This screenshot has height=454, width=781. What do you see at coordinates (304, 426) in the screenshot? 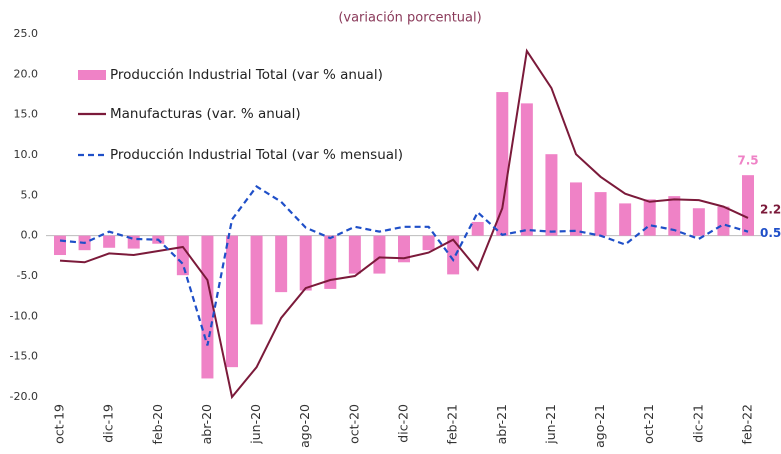
I see `x-tick-label: ago-20` at bounding box center [304, 426].